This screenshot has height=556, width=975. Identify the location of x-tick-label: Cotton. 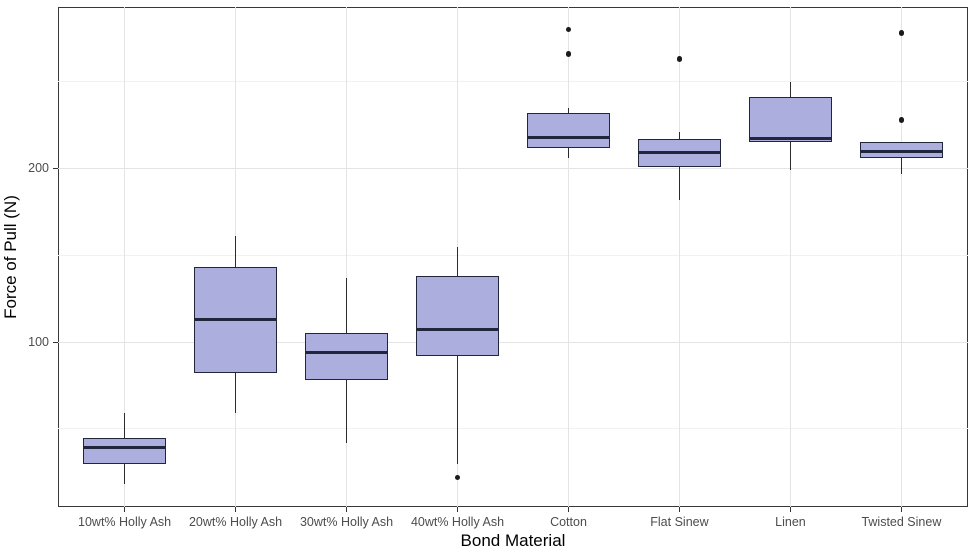
(568, 522).